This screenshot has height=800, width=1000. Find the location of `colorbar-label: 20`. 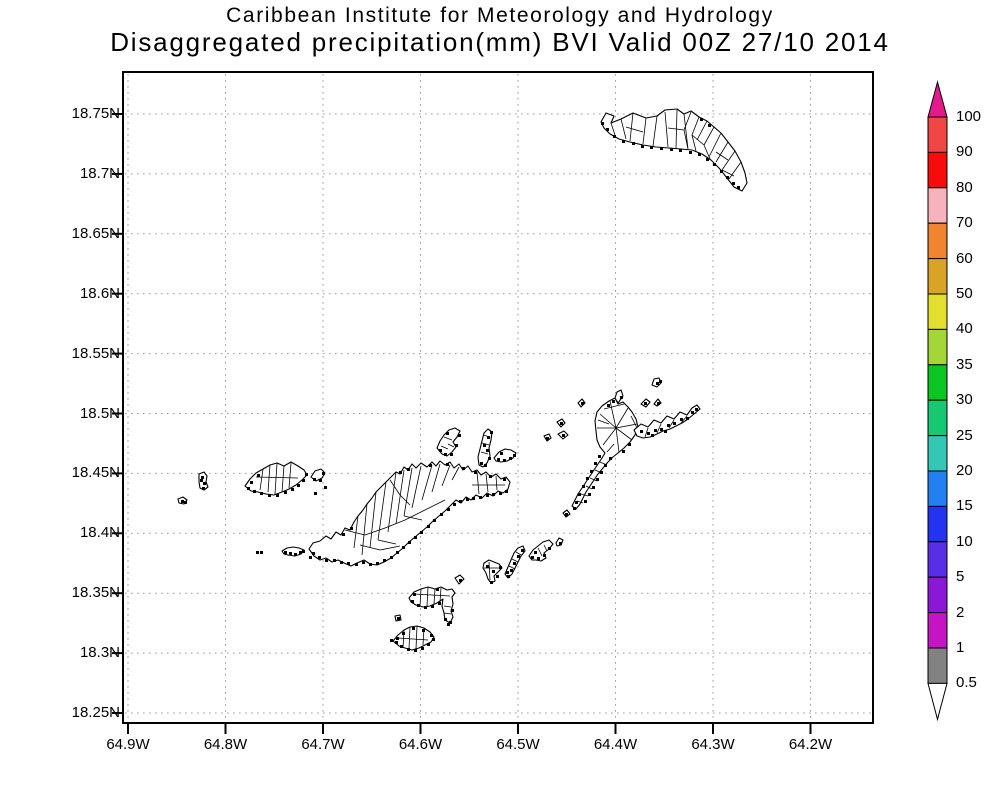

colorbar-label: 20 is located at coordinates (964, 470).